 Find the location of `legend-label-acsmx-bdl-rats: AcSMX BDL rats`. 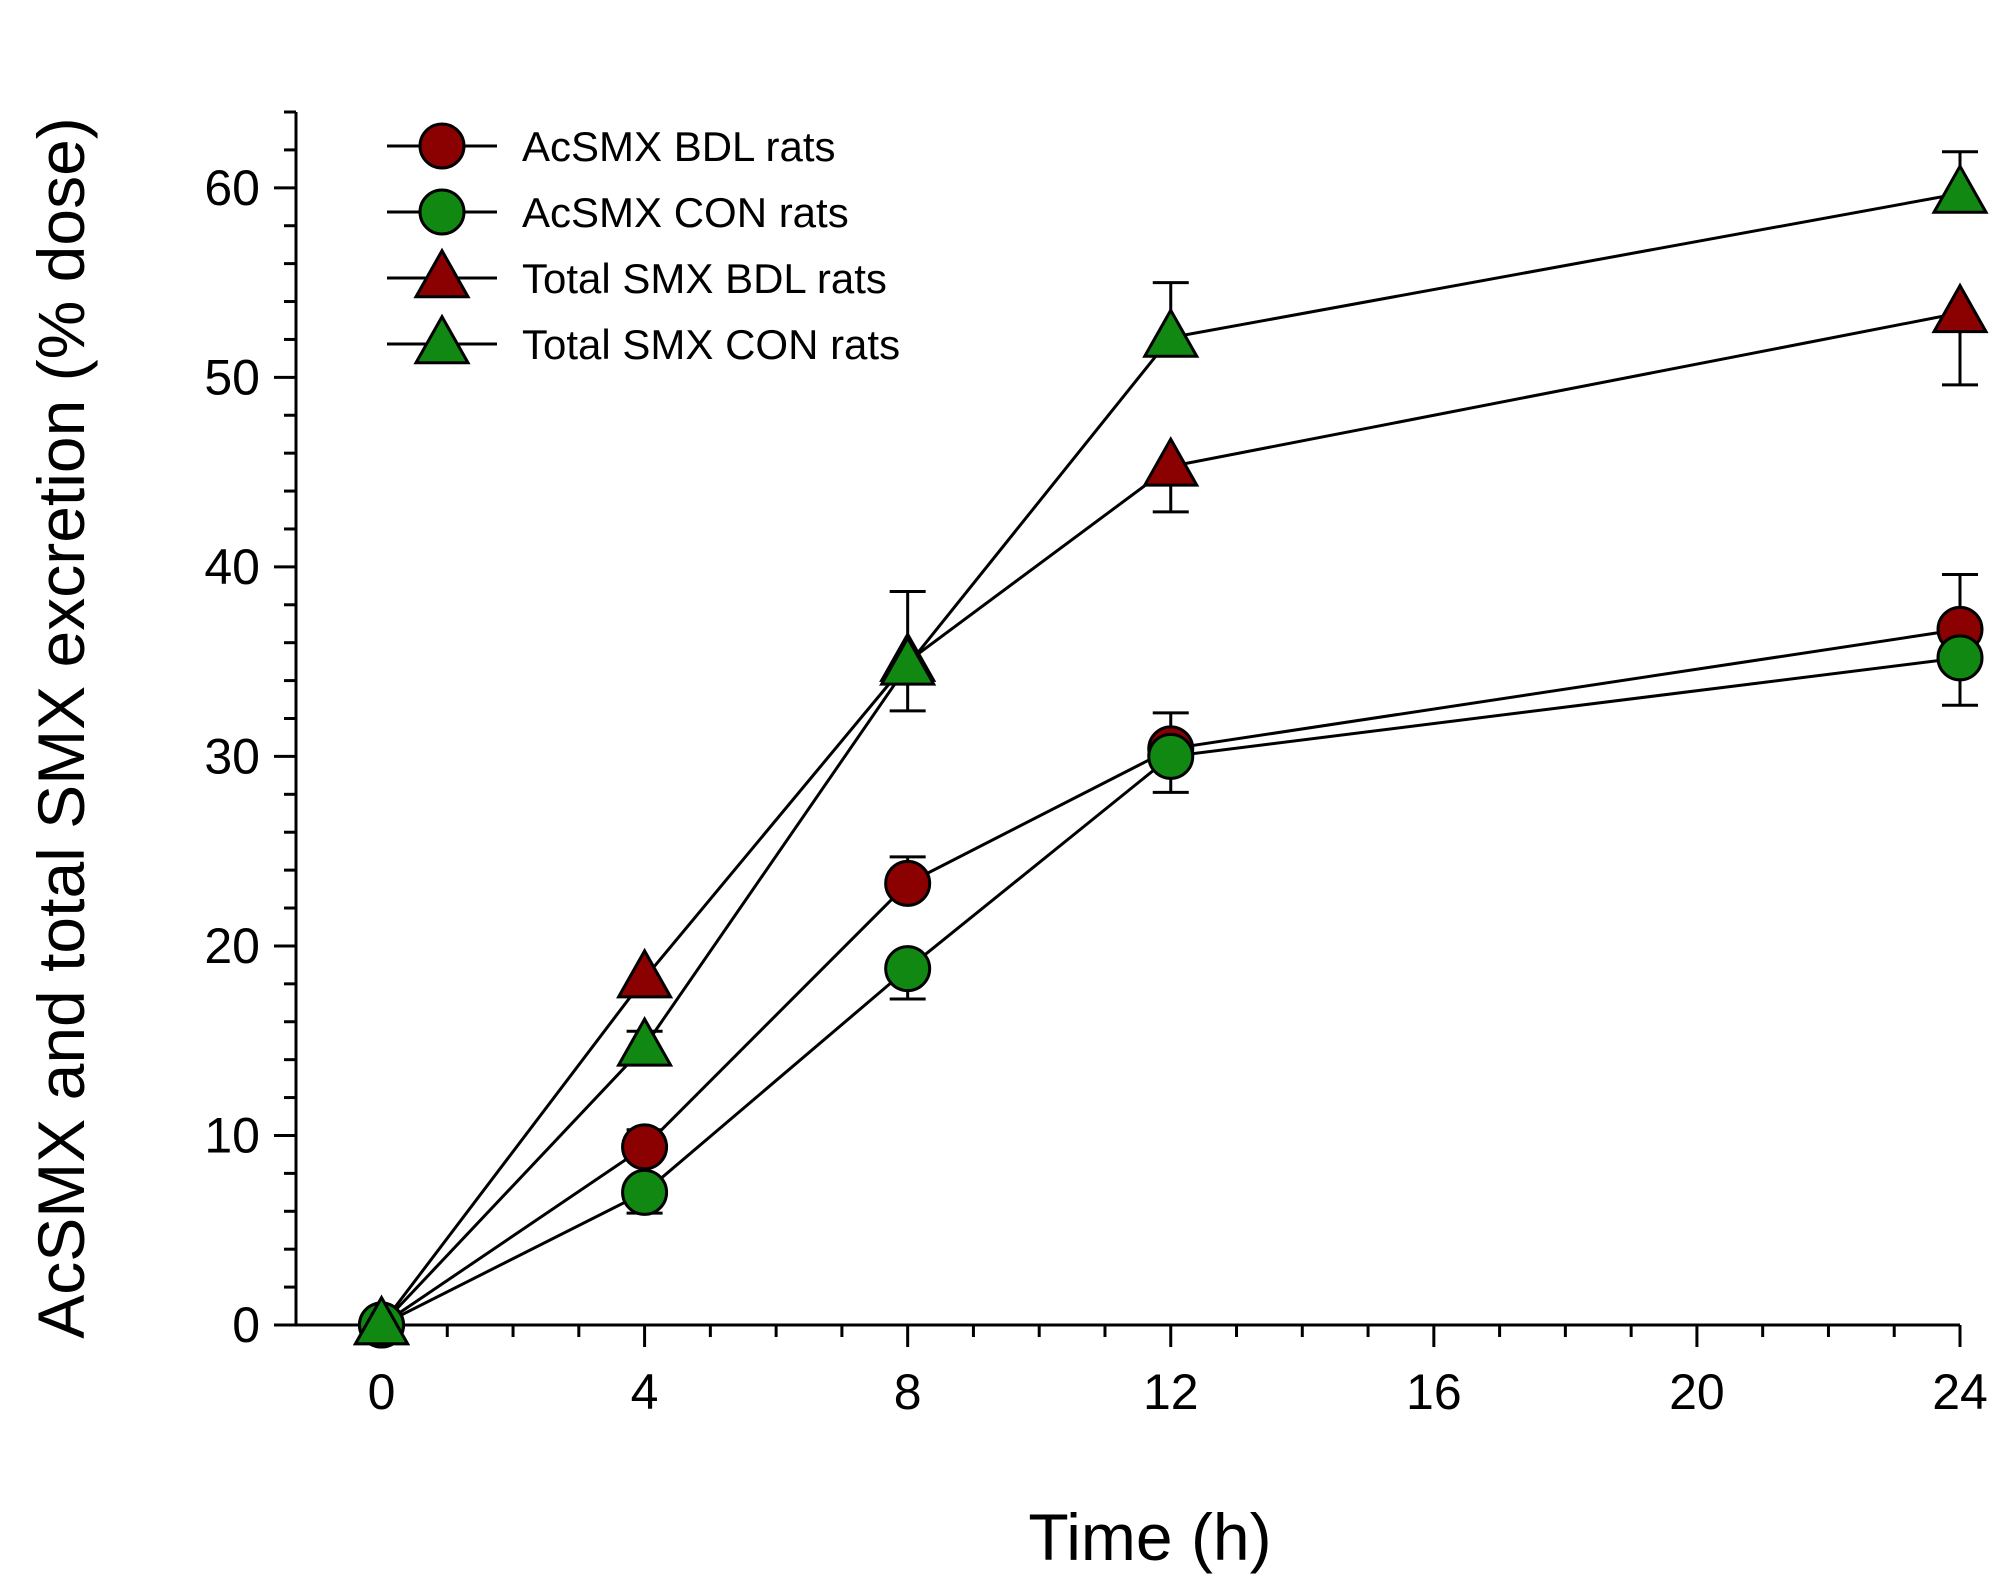

legend-label-acsmx-bdl-rats: AcSMX BDL rats is located at coordinates (679, 146).